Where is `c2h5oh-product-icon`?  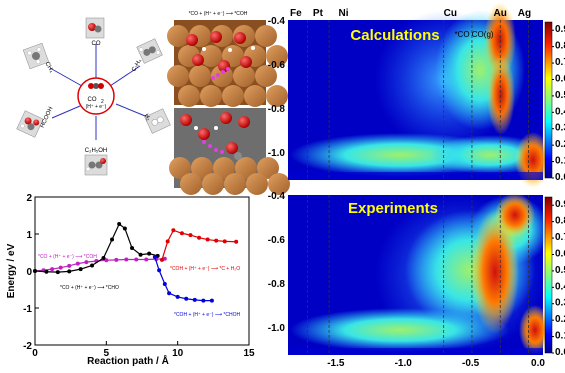
c2h5oh-product-icon is located at coordinates (96, 165).